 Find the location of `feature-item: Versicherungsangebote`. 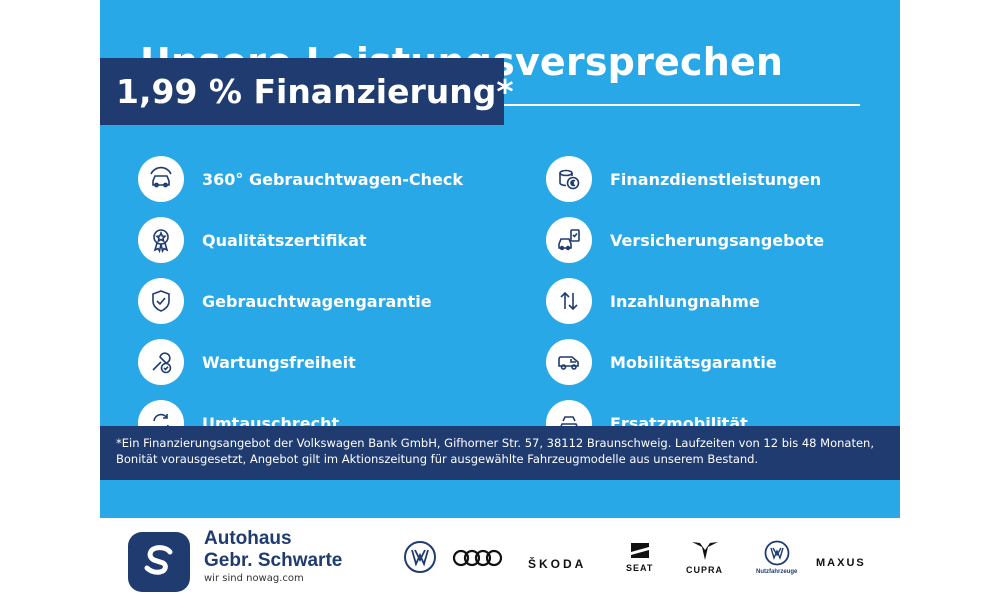

feature-item: Versicherungsangebote is located at coordinates (685, 240).